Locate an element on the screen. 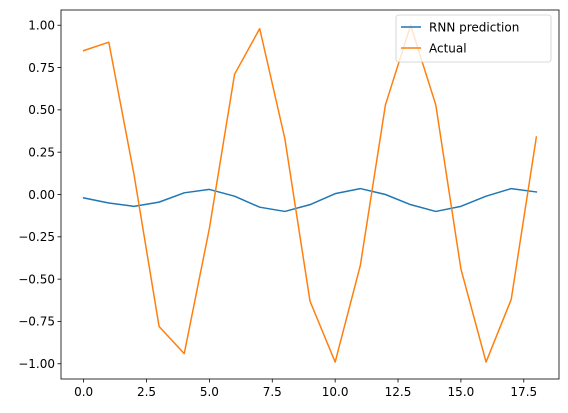  x-axis: 0.0 2.5 5.0 7.5 10.0 12.5 15.0 17.5 is located at coordinates (305, 389).